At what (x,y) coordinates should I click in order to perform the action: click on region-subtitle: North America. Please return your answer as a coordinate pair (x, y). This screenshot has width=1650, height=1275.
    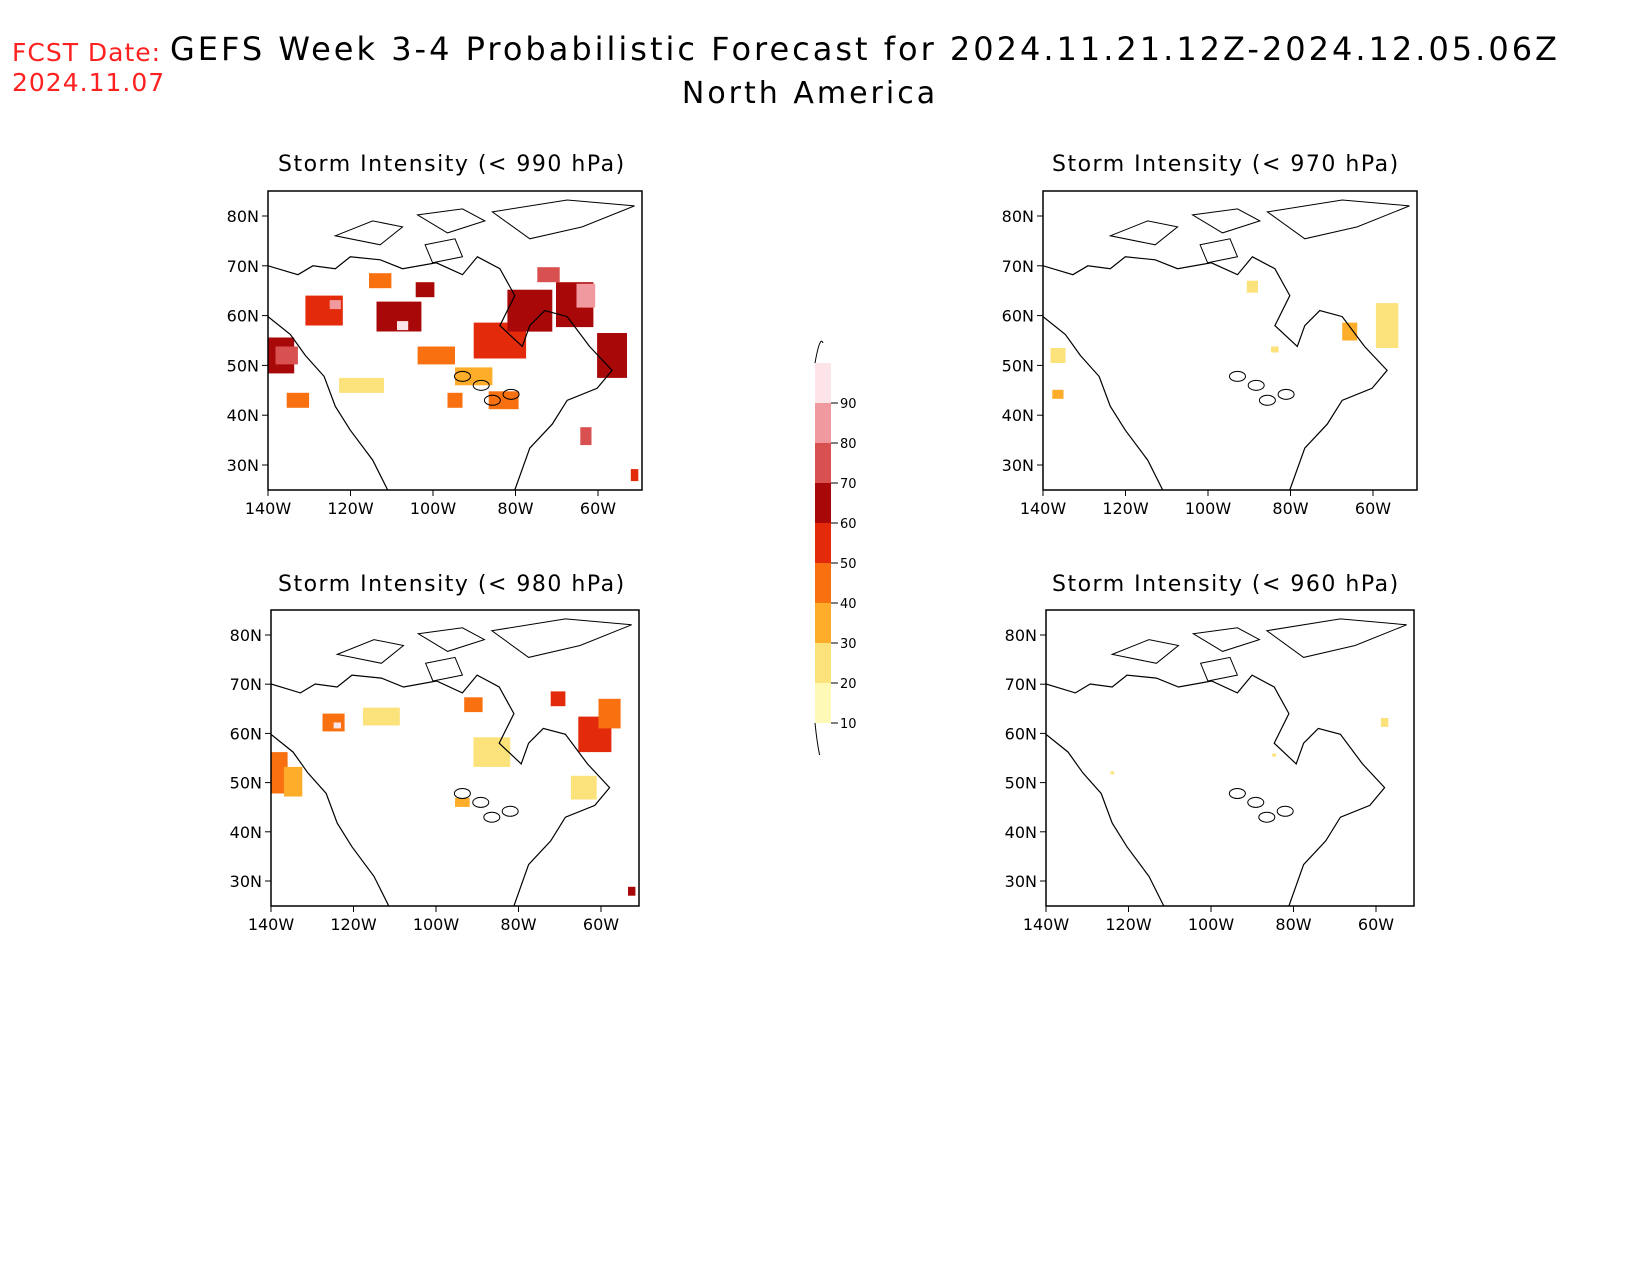
    Looking at the image, I should click on (810, 93).